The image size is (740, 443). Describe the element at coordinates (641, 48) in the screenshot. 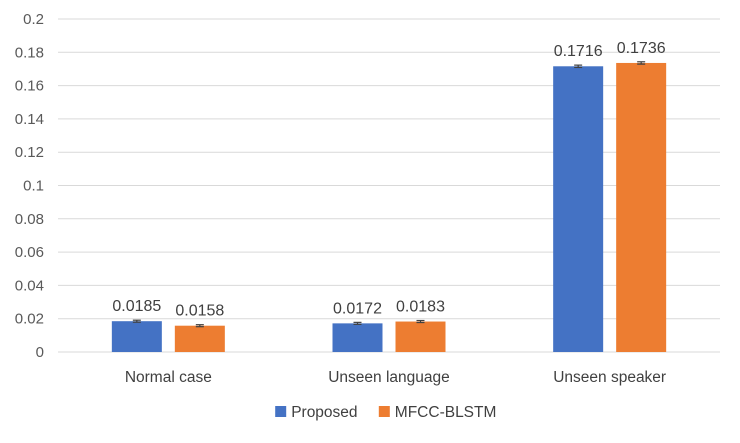

I see `data-label: 0.1736` at that location.